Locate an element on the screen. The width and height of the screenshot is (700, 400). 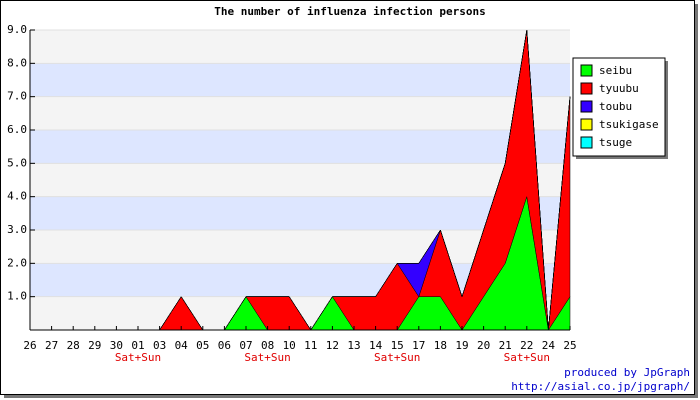
y-tick-label: 7.0 is located at coordinates (17, 96).